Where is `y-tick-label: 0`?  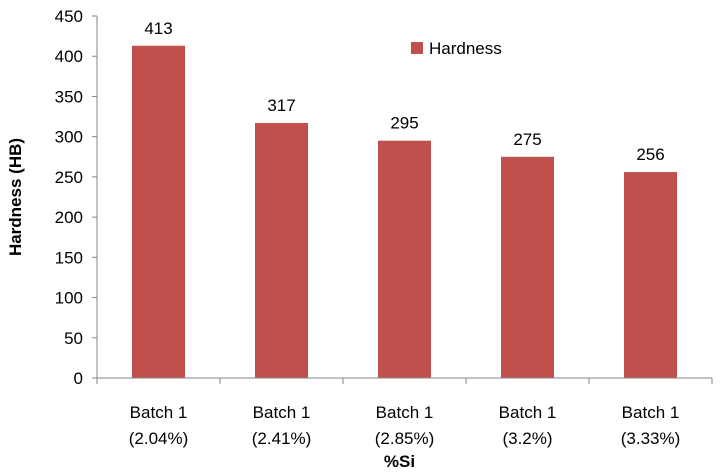 y-tick-label: 0 is located at coordinates (78, 378).